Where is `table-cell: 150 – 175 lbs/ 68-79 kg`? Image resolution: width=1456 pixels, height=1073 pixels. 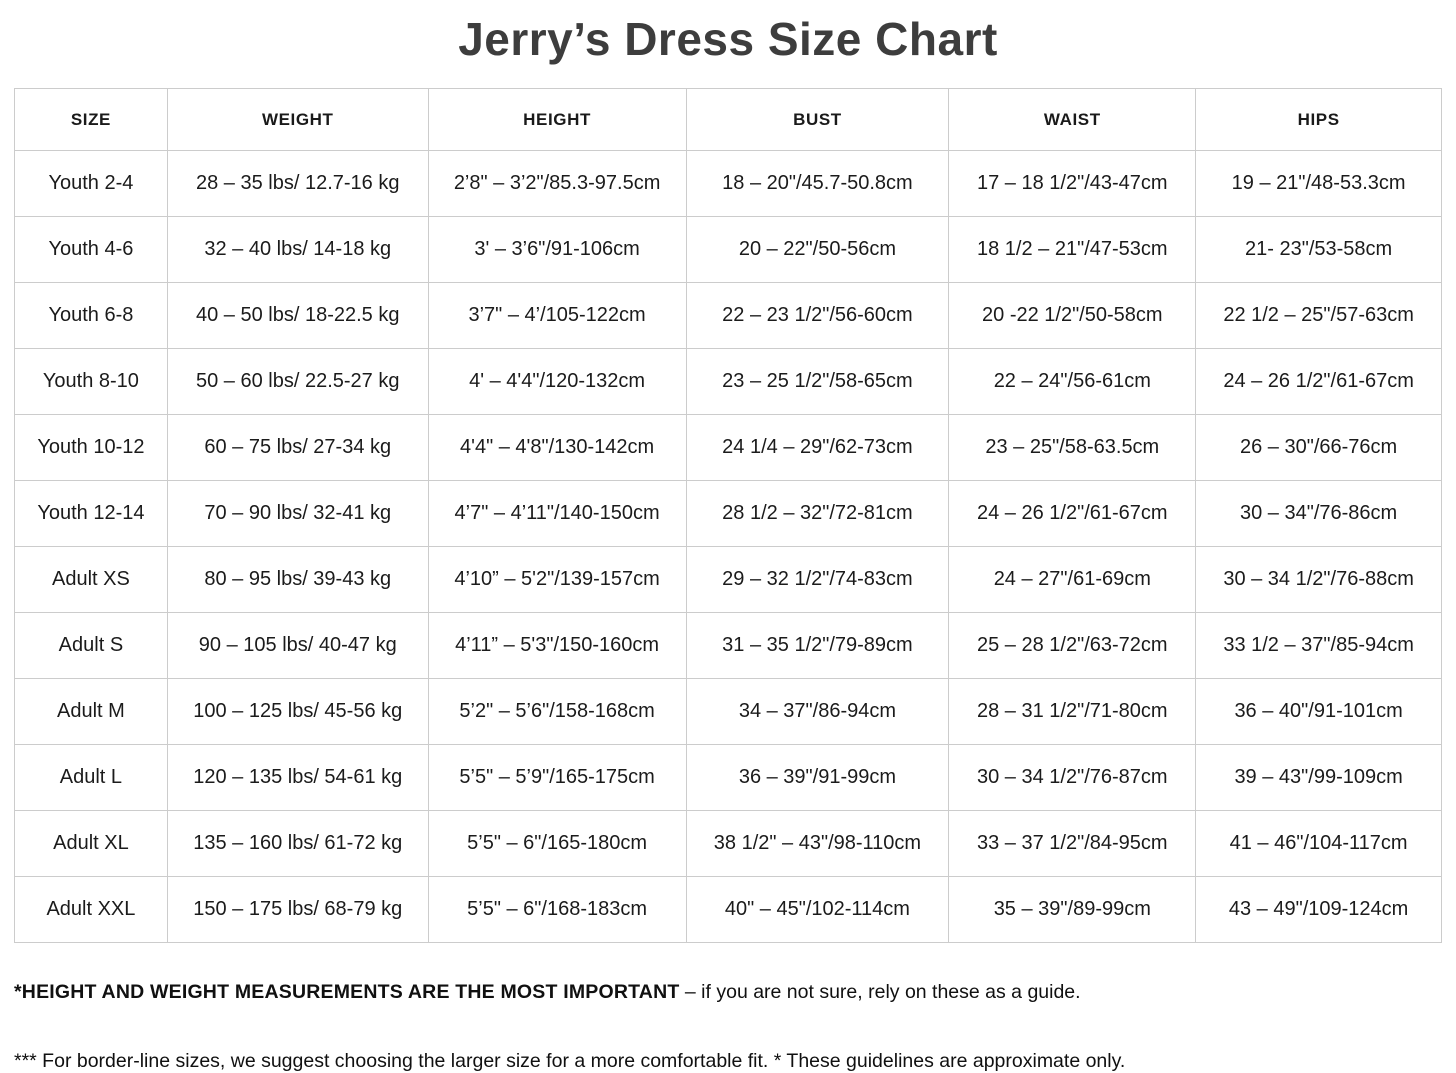
table-cell: 150 – 175 lbs/ 68-79 kg is located at coordinates (297, 909).